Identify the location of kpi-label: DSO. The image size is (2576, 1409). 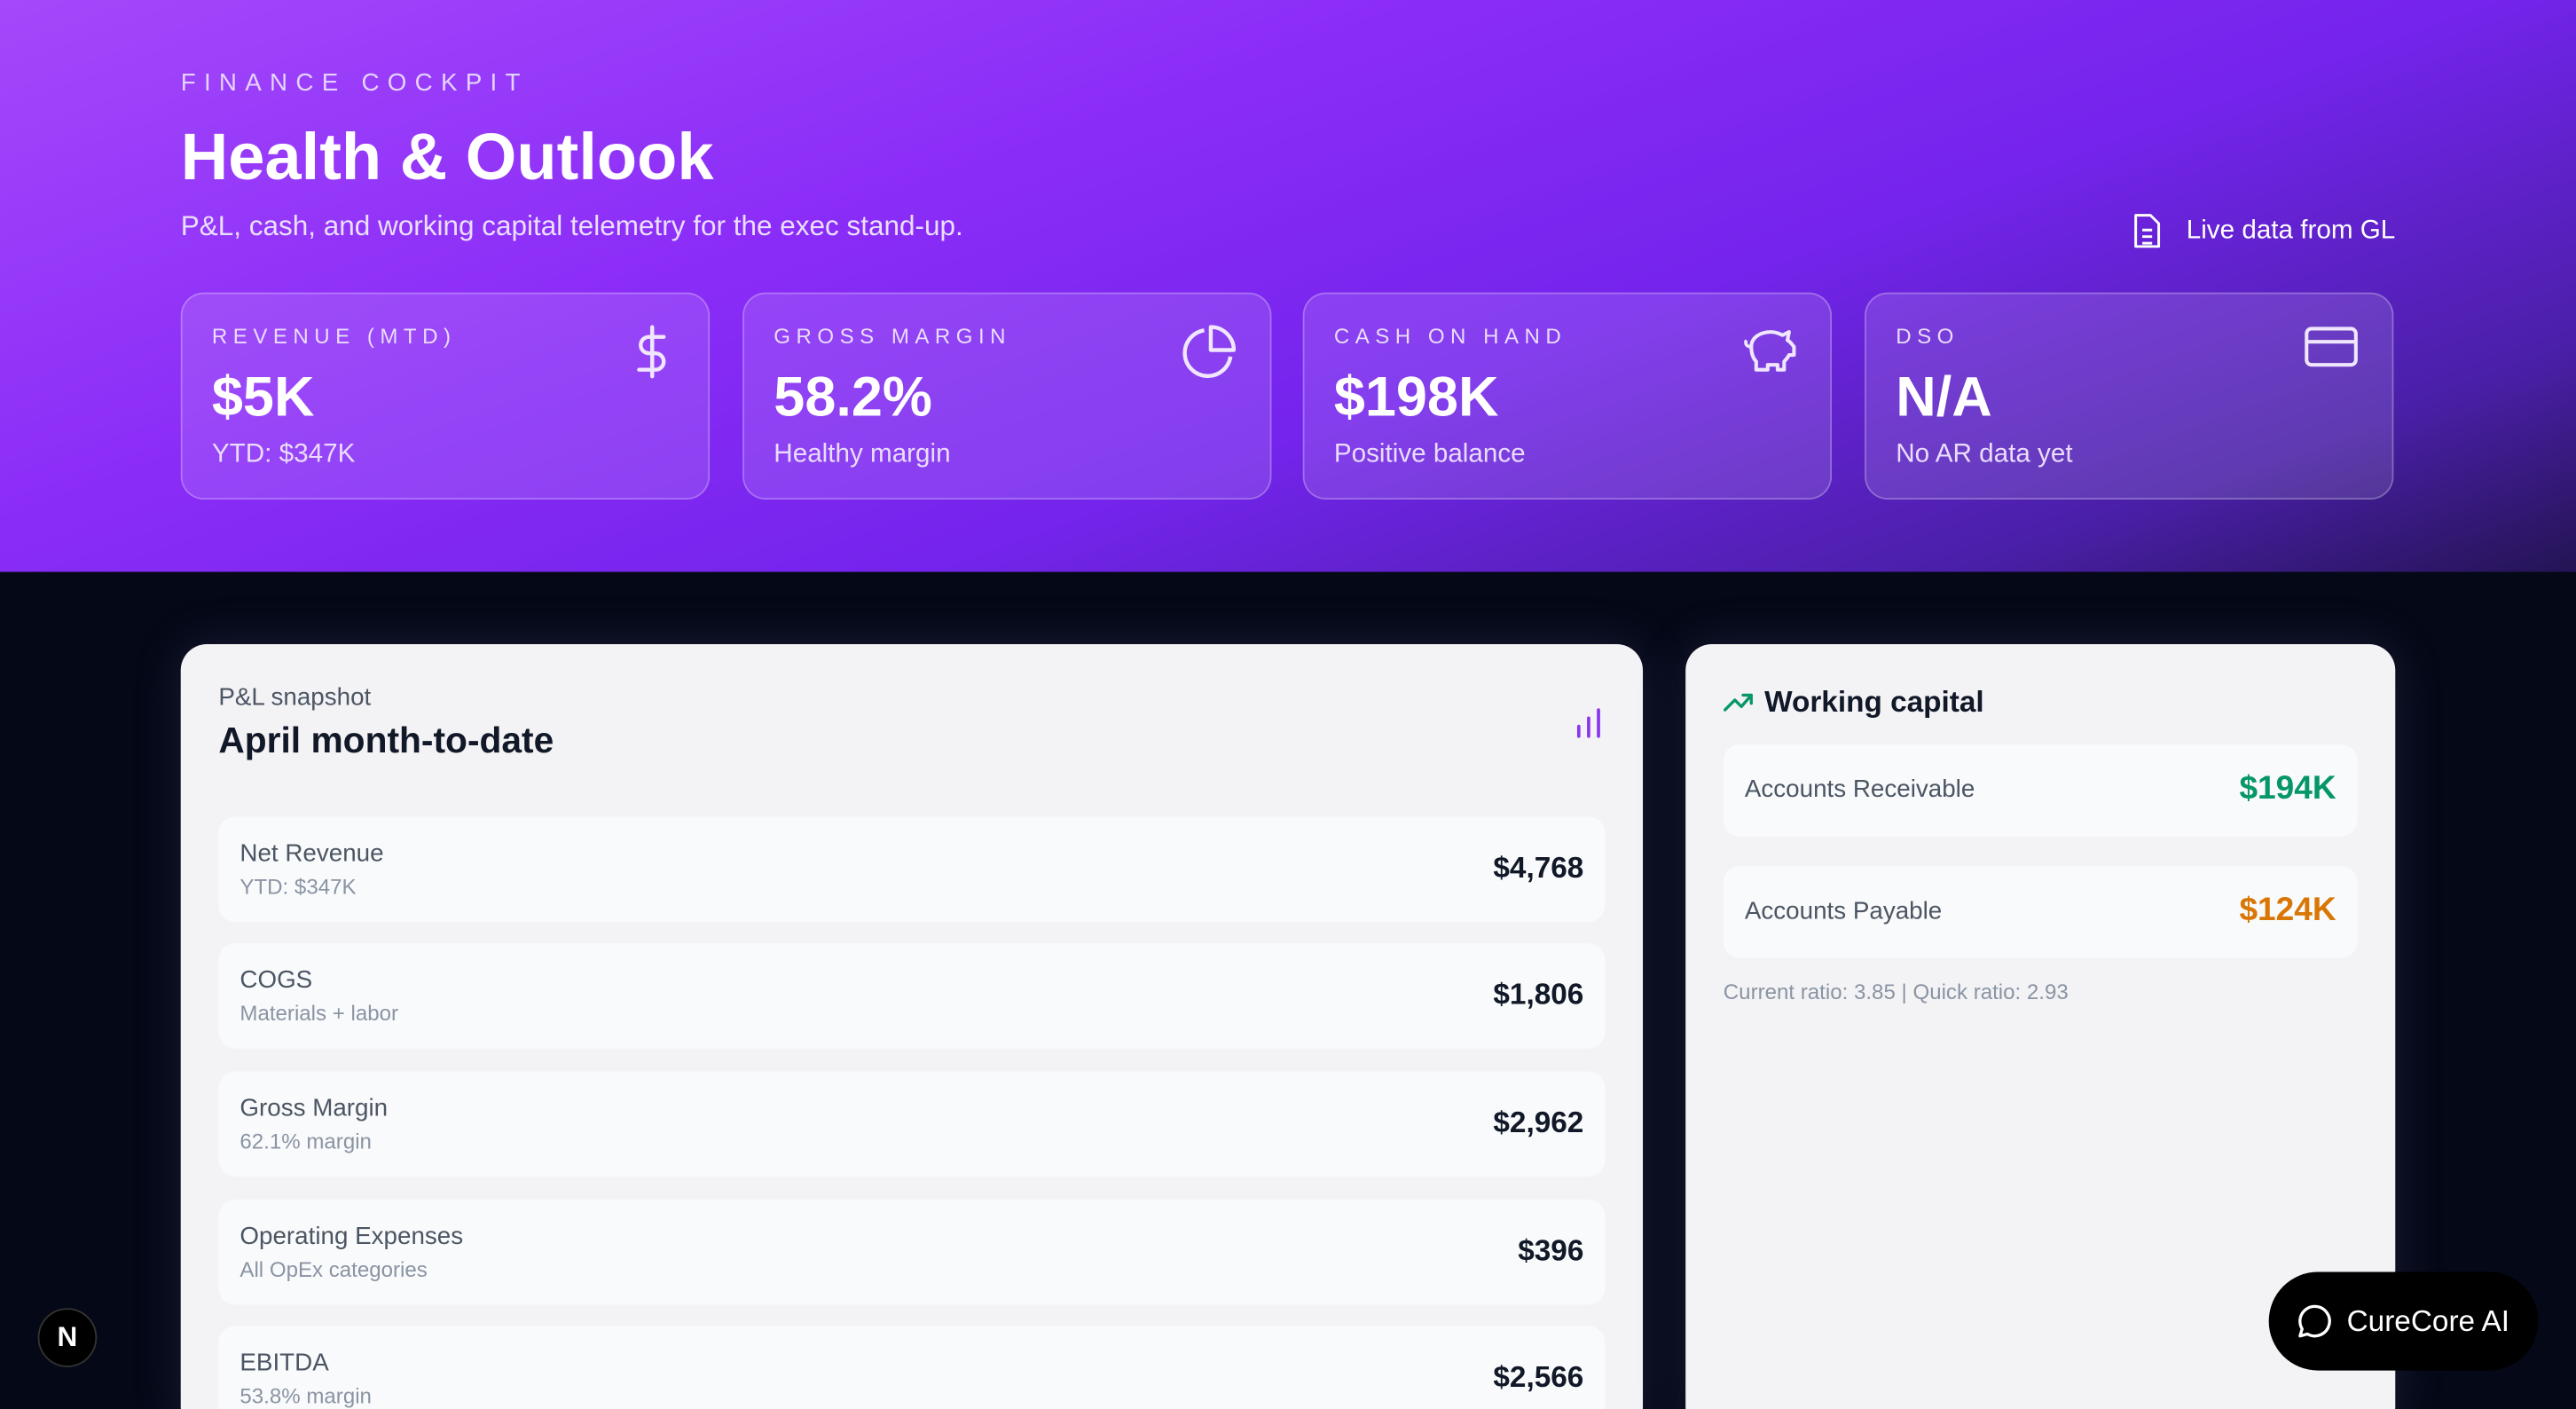
(1927, 336).